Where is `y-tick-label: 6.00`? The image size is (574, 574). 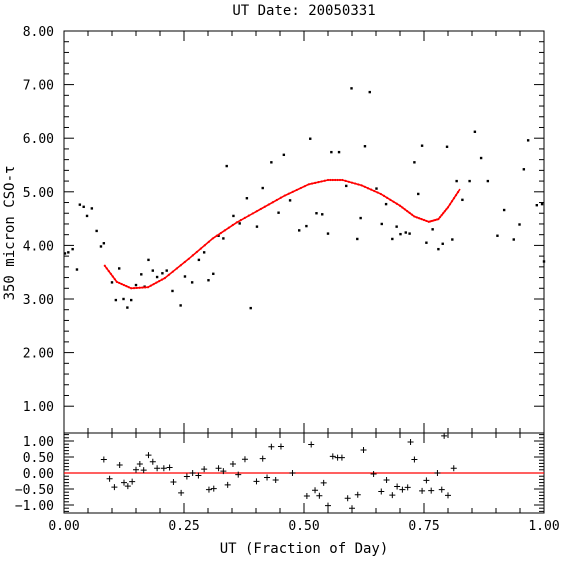
y-tick-label: 6.00 is located at coordinates (38, 139).